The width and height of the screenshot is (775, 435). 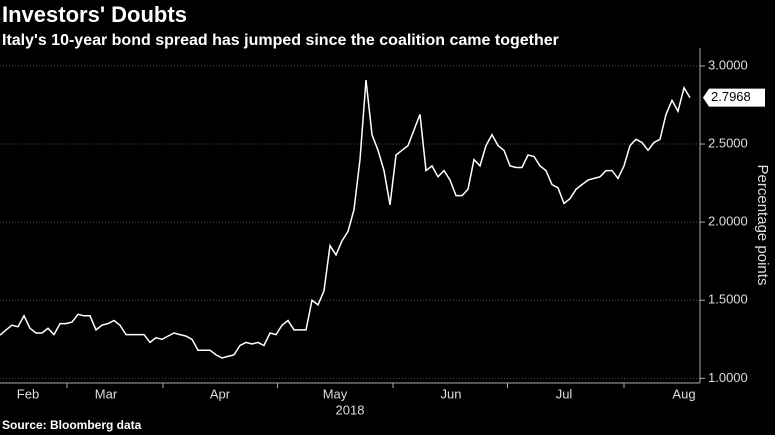 I want to click on y-axis-label: Percentage points, so click(x=762, y=225).